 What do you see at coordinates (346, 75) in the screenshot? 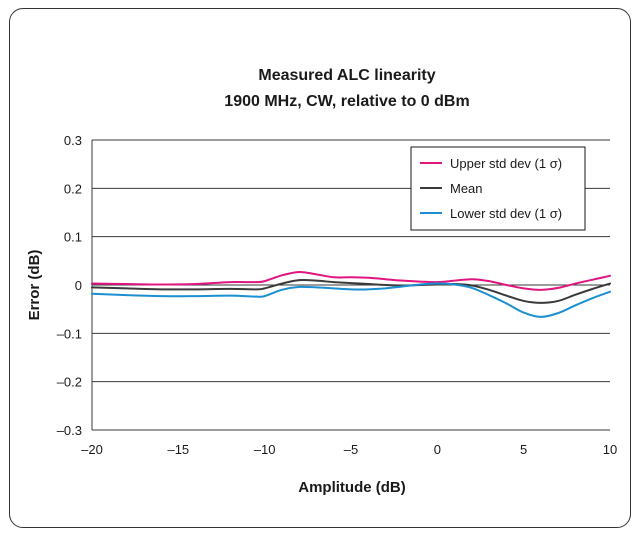
I see `chart-title-line1: Measured ALC linearity` at bounding box center [346, 75].